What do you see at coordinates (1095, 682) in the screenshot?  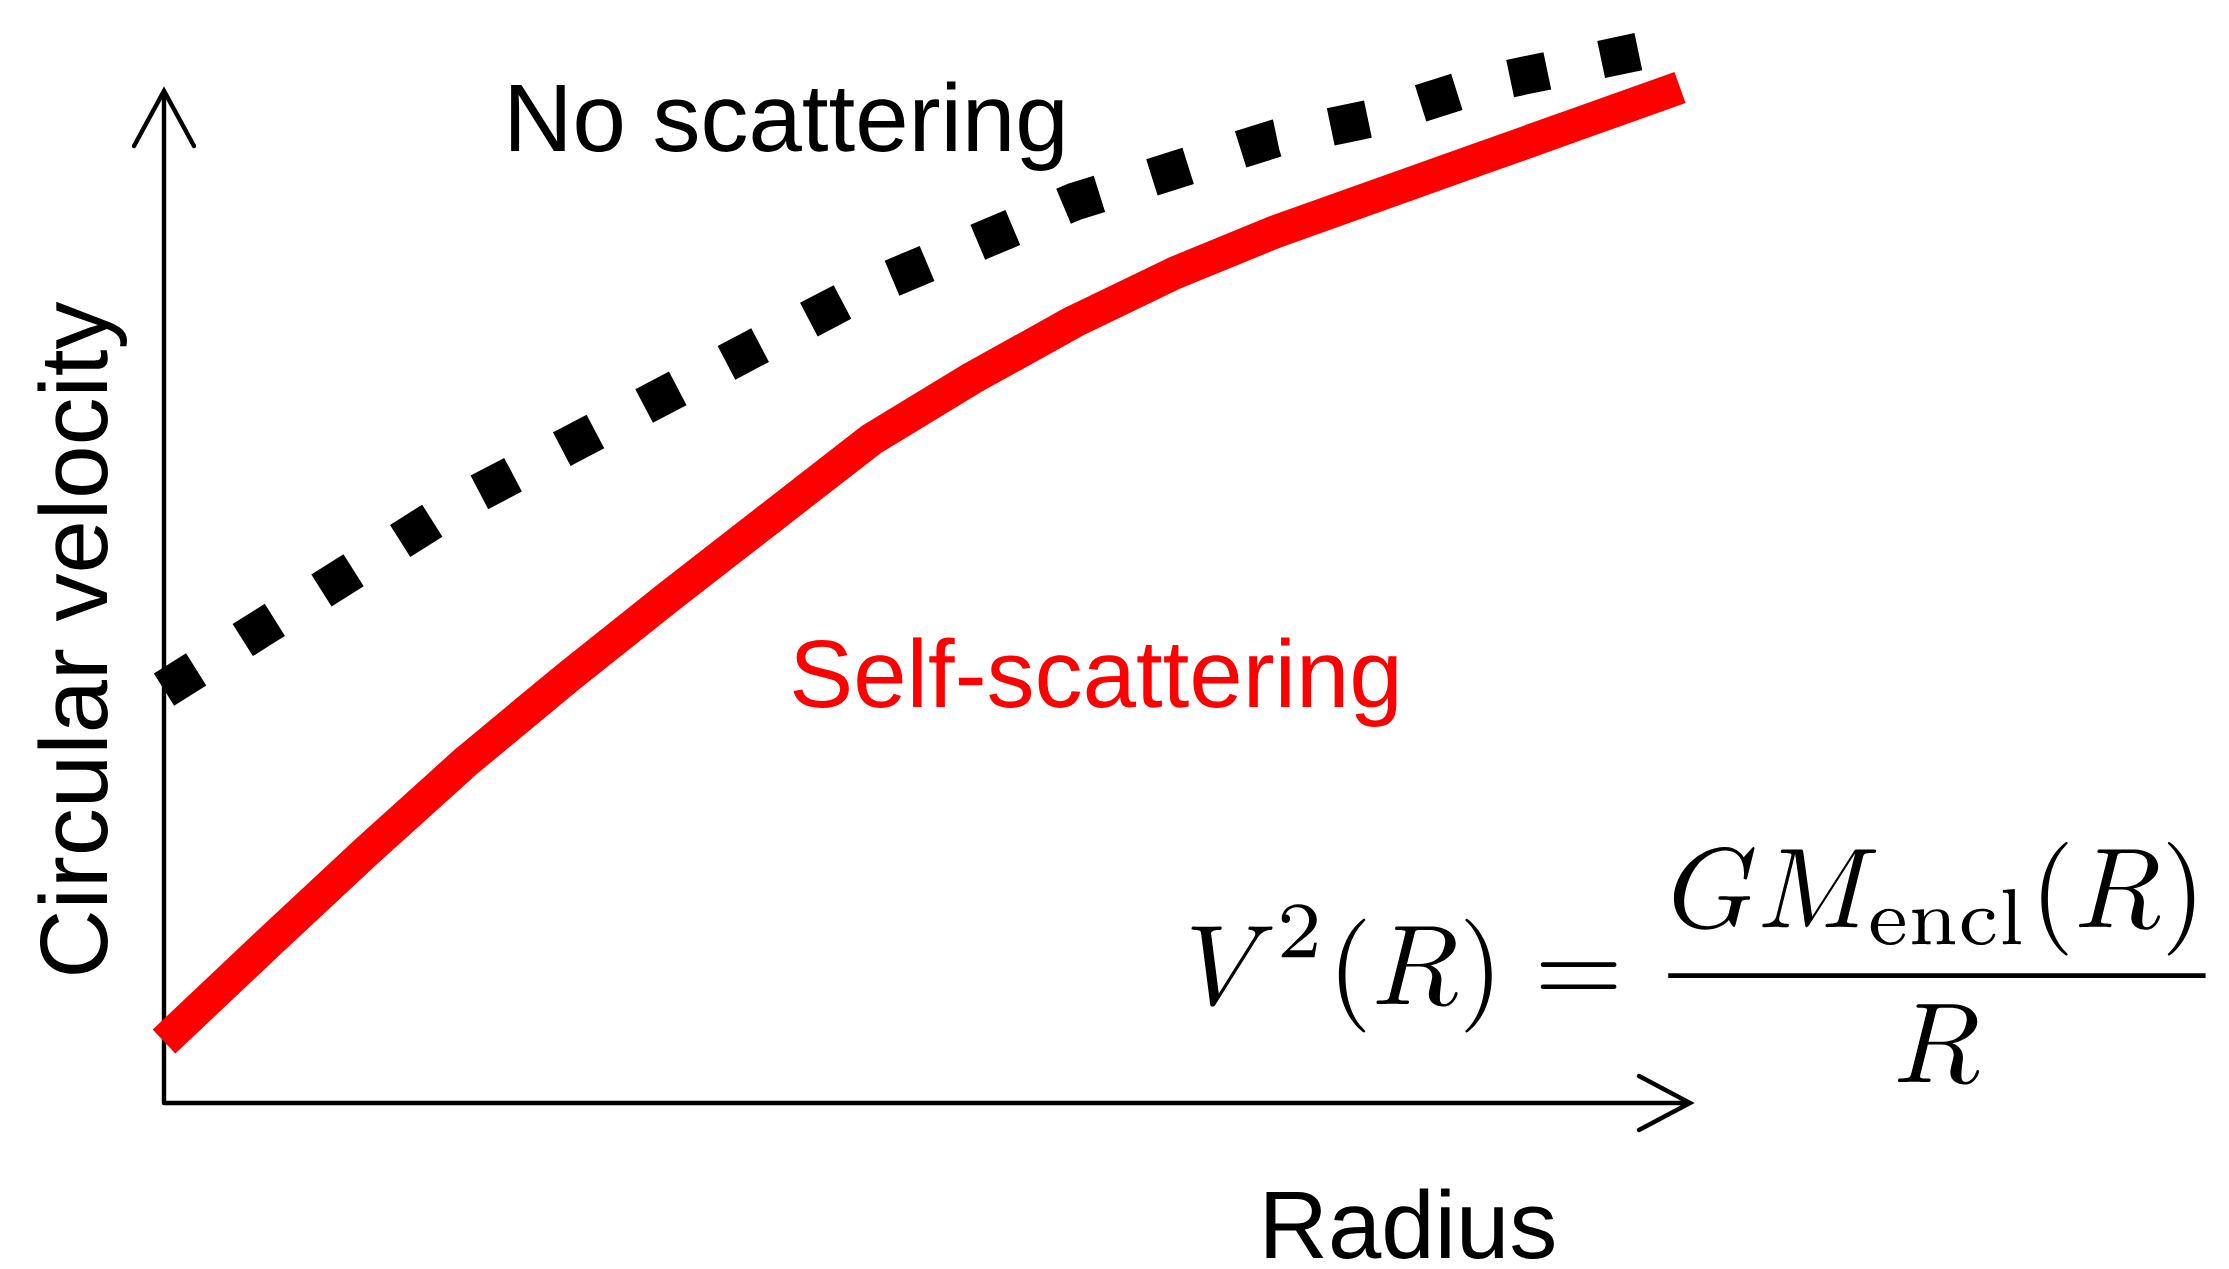 I see `series-label: Self-scattering` at bounding box center [1095, 682].